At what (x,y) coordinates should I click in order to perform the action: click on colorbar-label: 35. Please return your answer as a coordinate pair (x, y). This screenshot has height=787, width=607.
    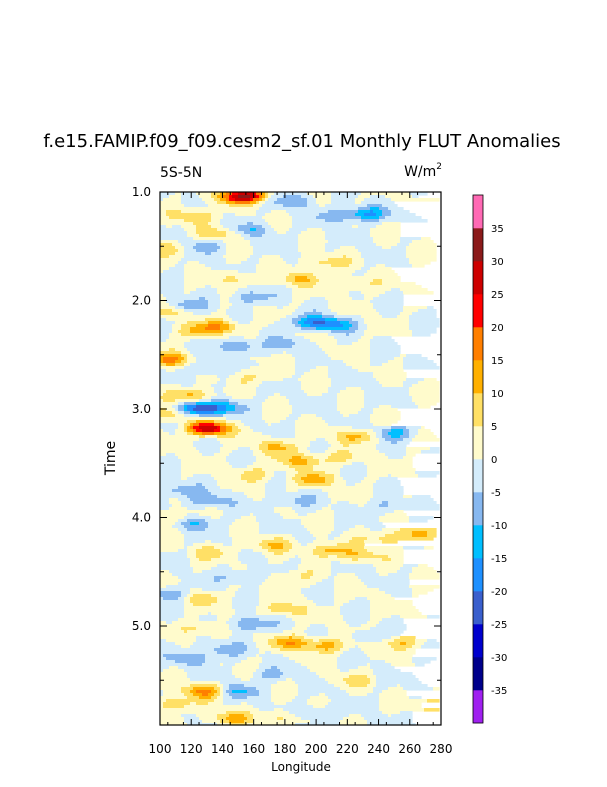
    Looking at the image, I should click on (497, 229).